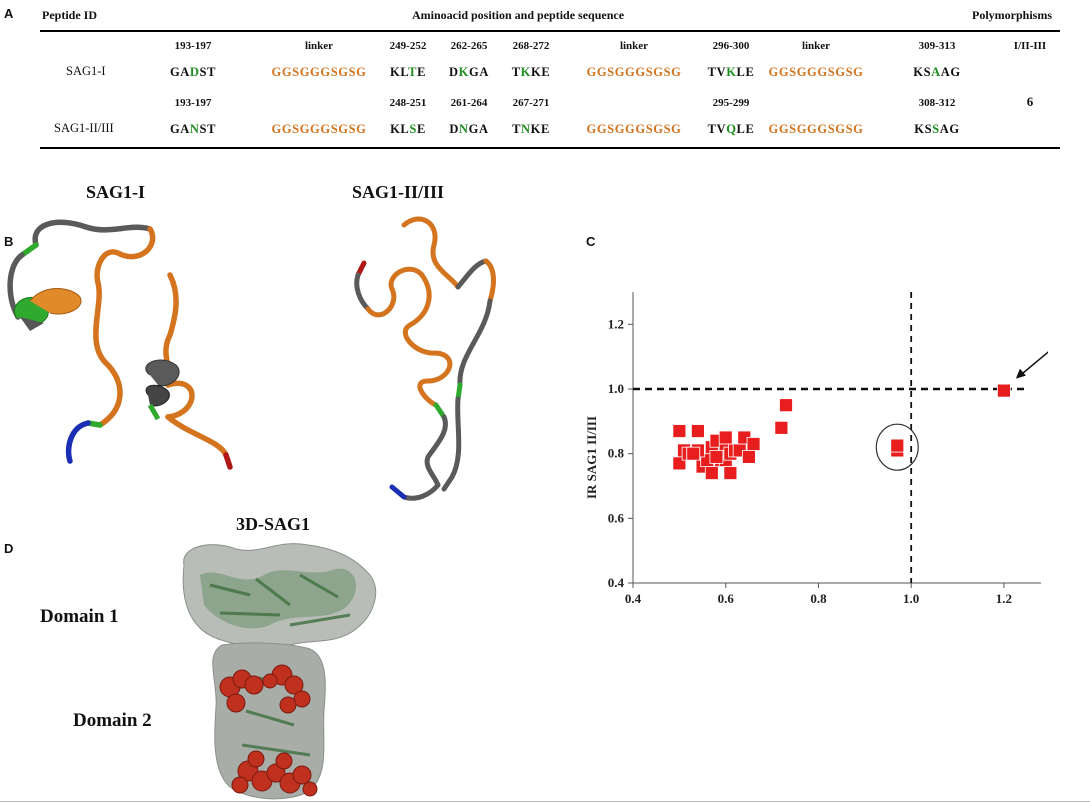 Image resolution: width=1090 pixels, height=805 pixels. I want to click on peptide-sequence: KSSAG, so click(937, 129).